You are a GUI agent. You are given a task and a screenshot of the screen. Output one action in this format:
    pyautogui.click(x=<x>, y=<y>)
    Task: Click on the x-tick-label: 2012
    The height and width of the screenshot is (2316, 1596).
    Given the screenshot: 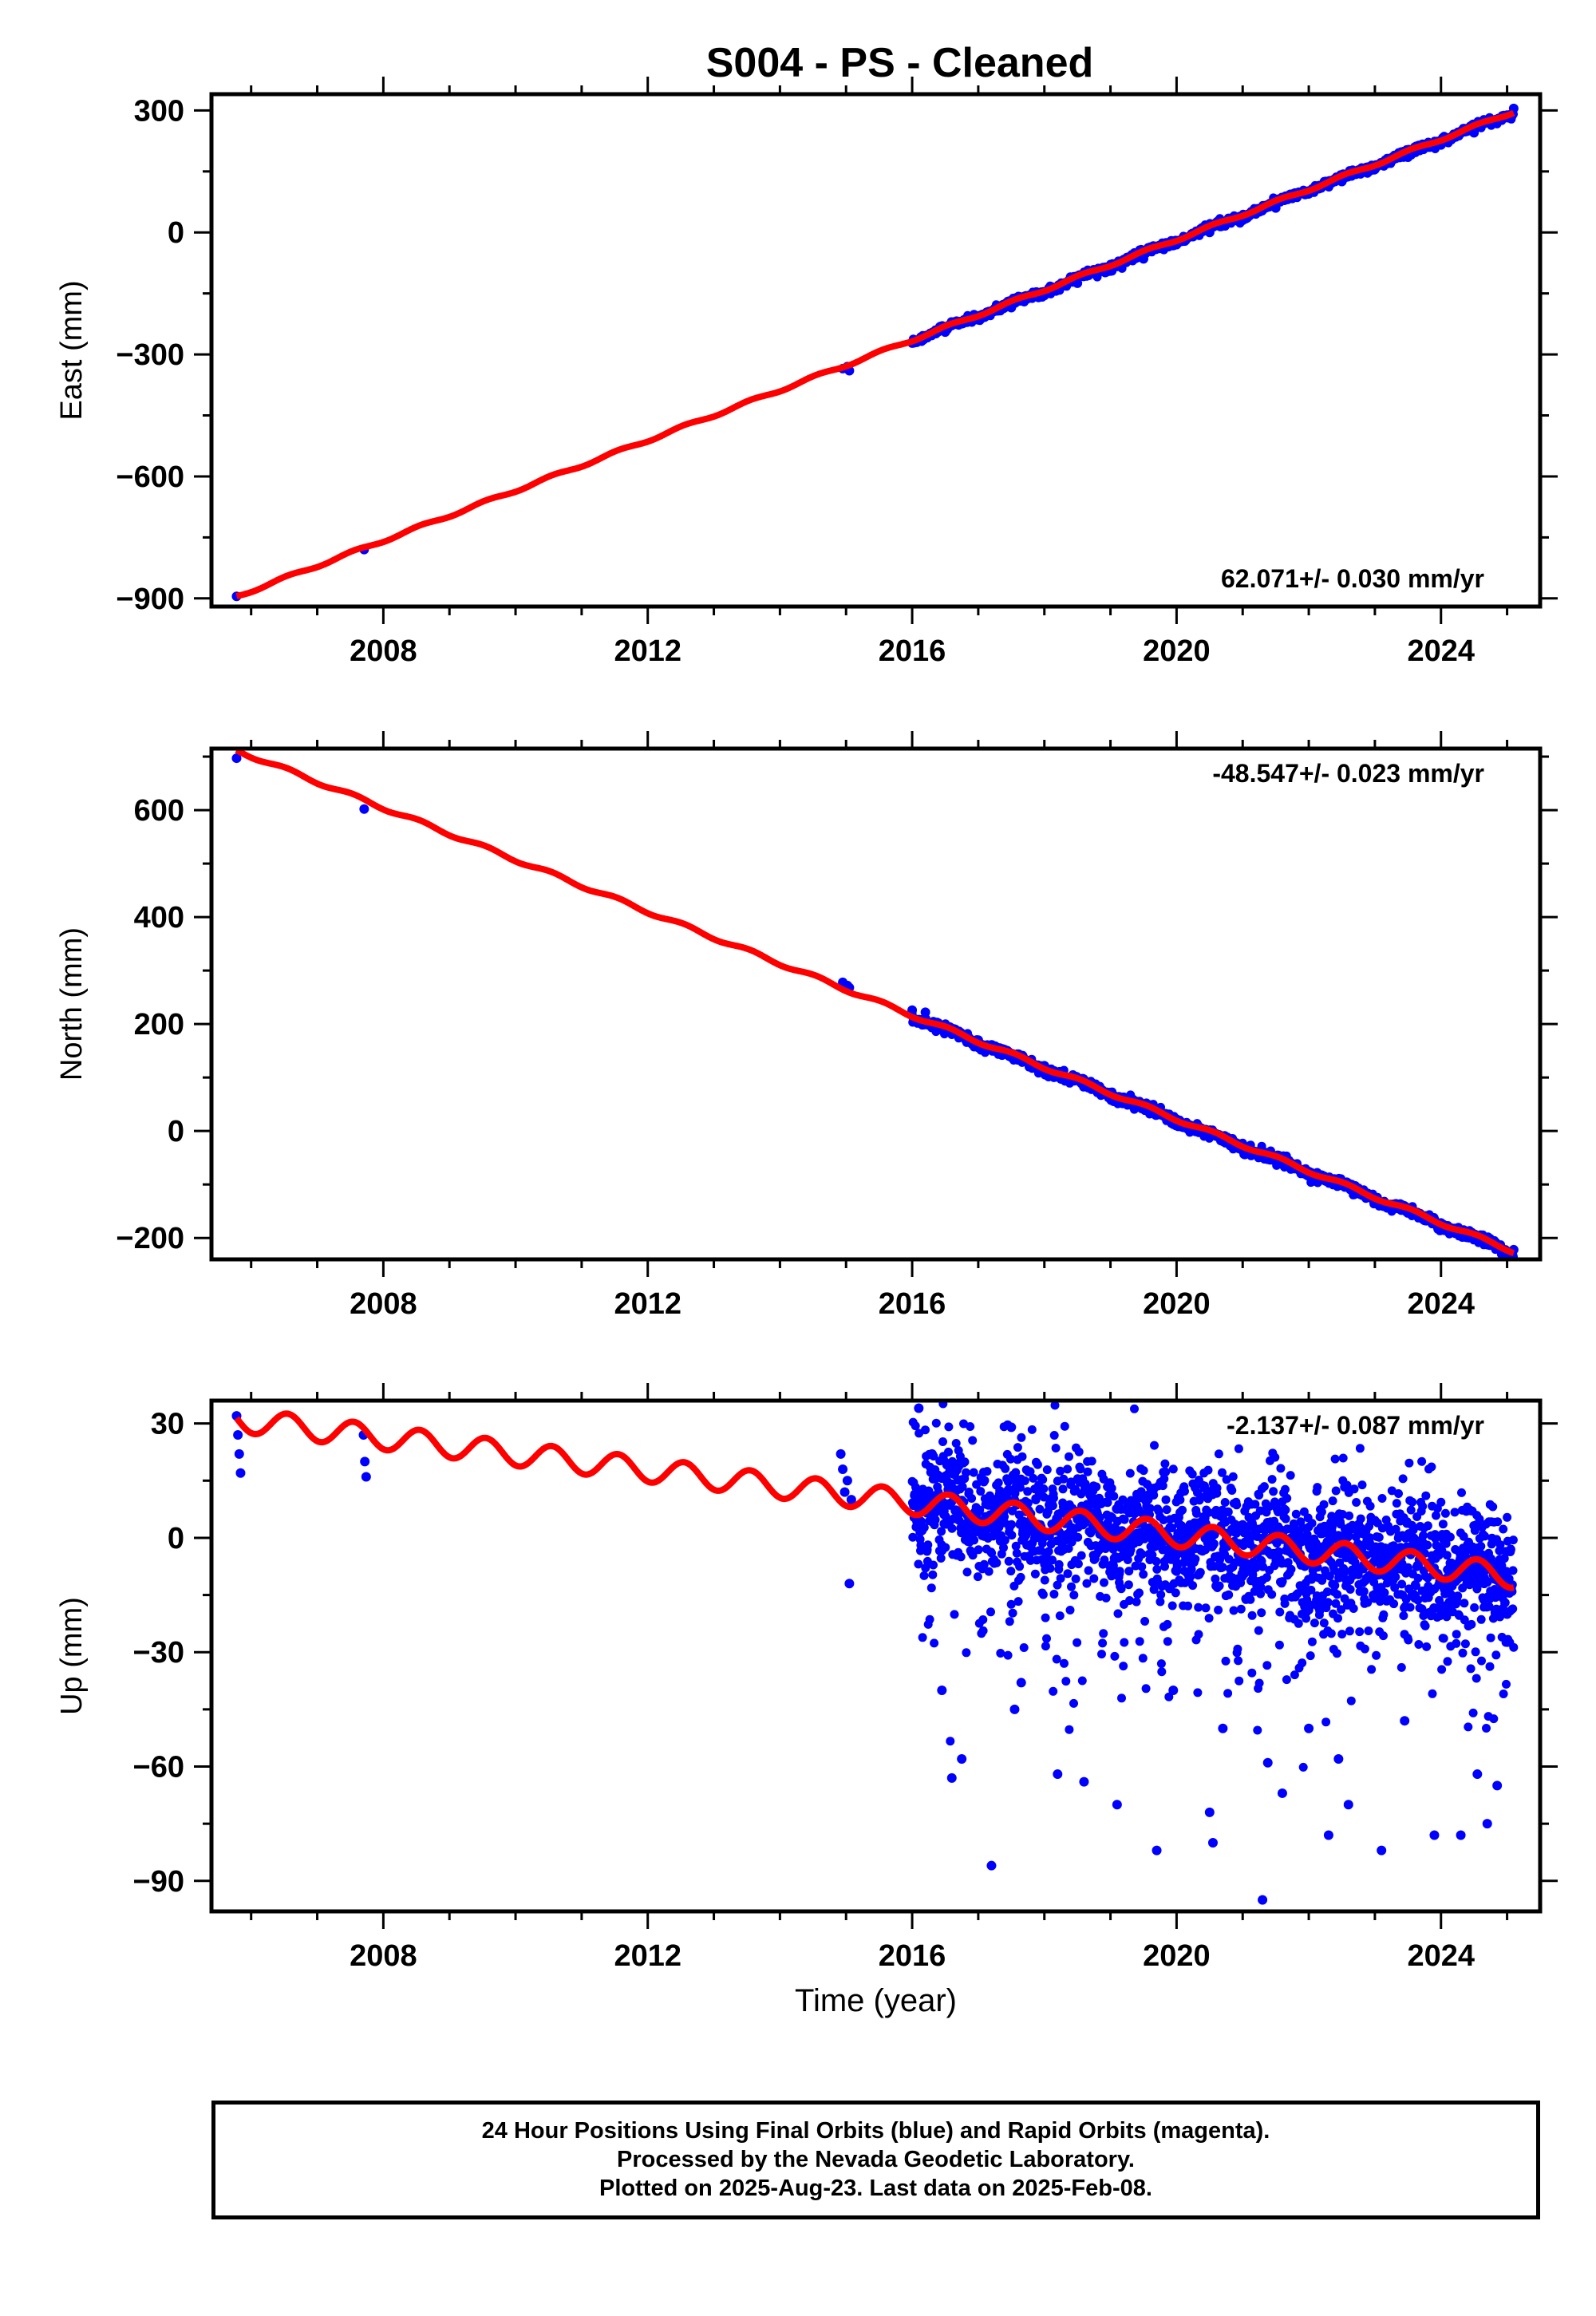 What is the action you would take?
    pyautogui.click(x=647, y=651)
    